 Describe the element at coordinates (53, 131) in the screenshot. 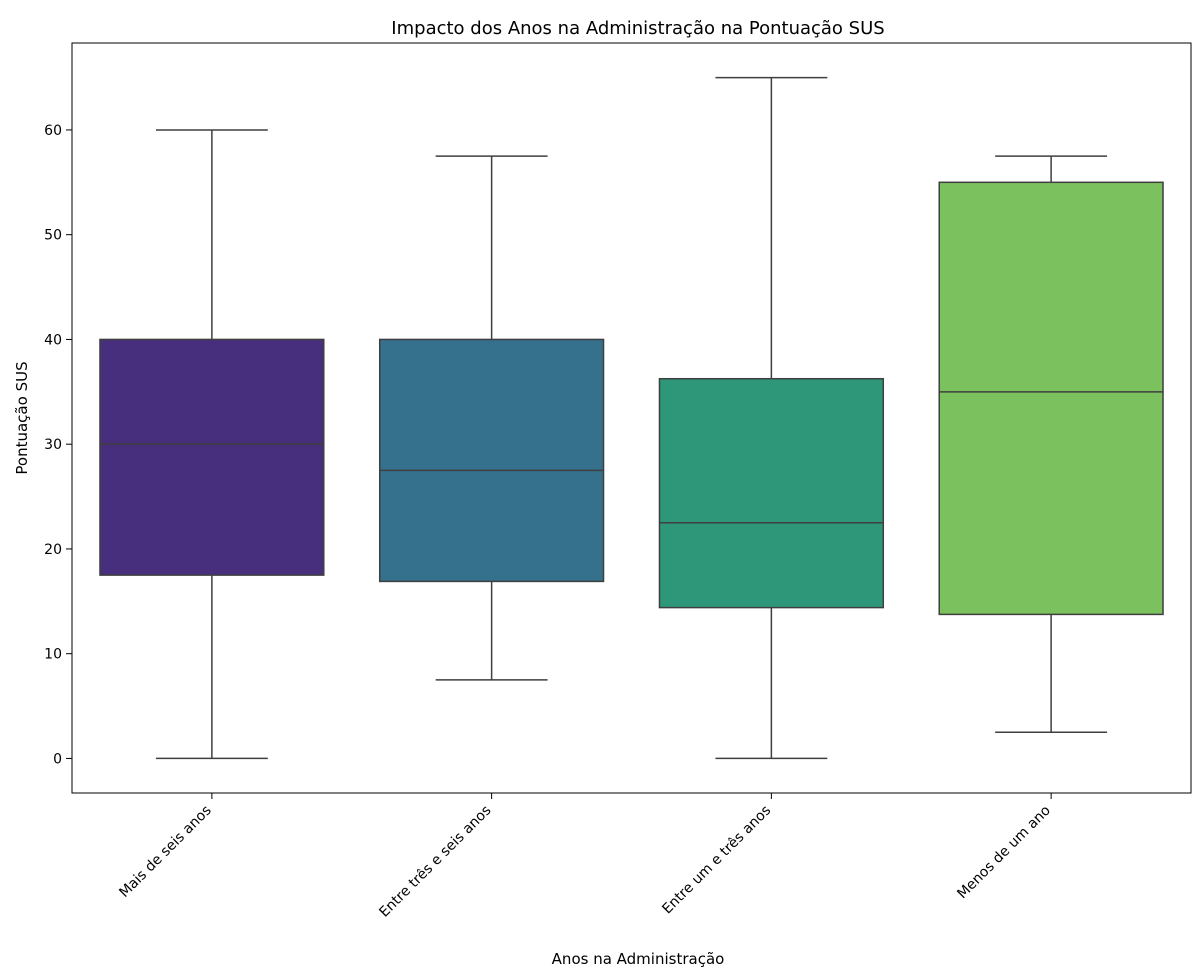

I see `y-tick-label: 60` at that location.